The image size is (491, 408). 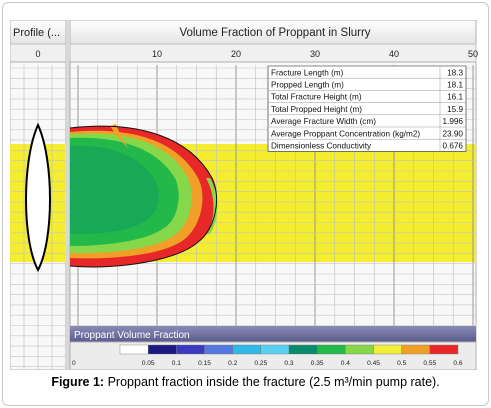 I want to click on stats-value: 0.676, so click(x=453, y=146).